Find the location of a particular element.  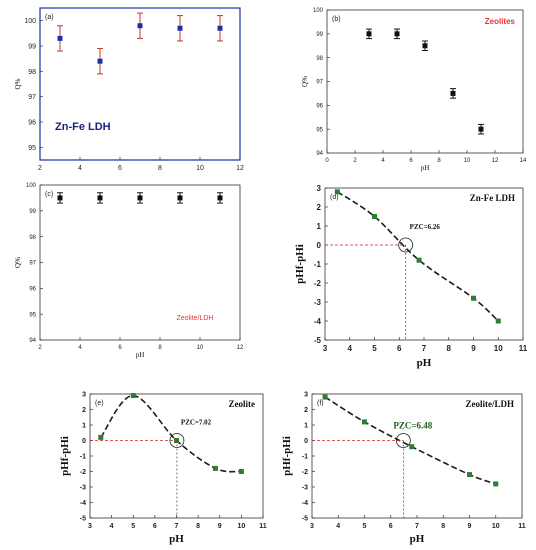

chart-panel-1: 2 4 6 8 10 12 95 96 97 98 99 100 (a) Q% Zn-Fe LDH is located at coordinates (129, 89).